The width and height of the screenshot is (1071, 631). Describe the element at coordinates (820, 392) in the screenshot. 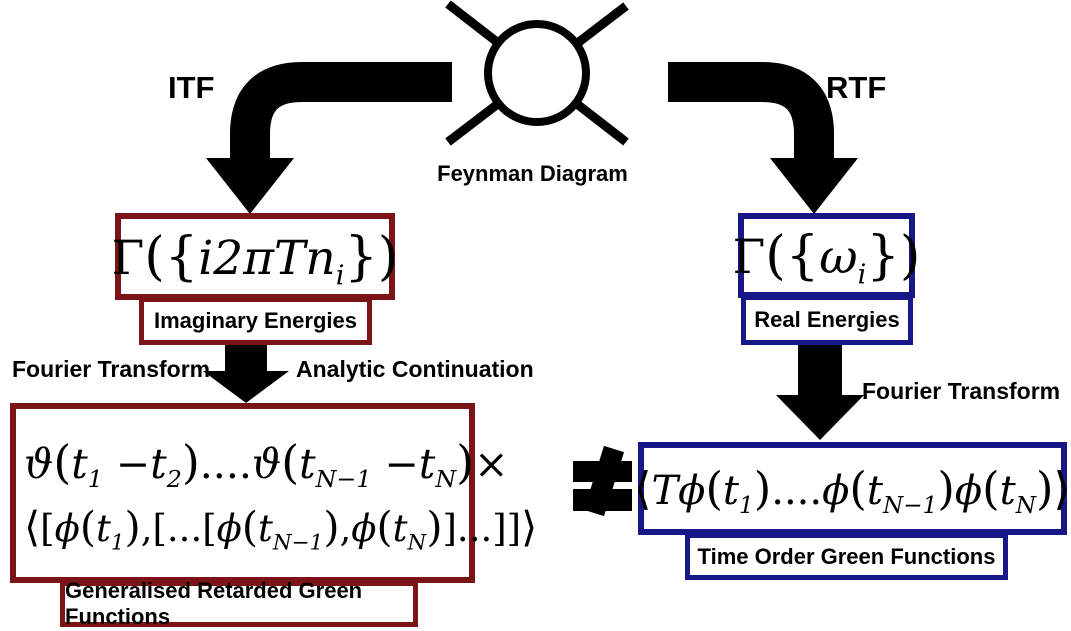

I see `right-down-arrow-icon` at that location.